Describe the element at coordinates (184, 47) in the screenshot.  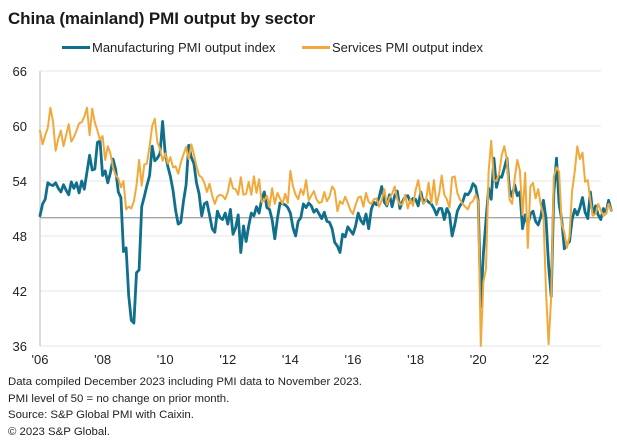
I see `legend-label-manufacturing: Manufacturing PMI output index` at that location.